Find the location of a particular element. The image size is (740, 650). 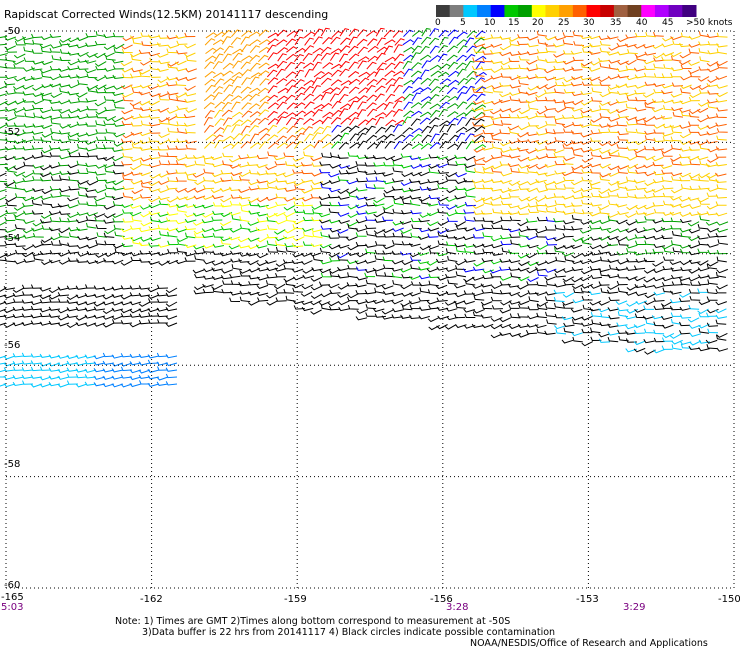

legend-swatch is located at coordinates (470, 11).